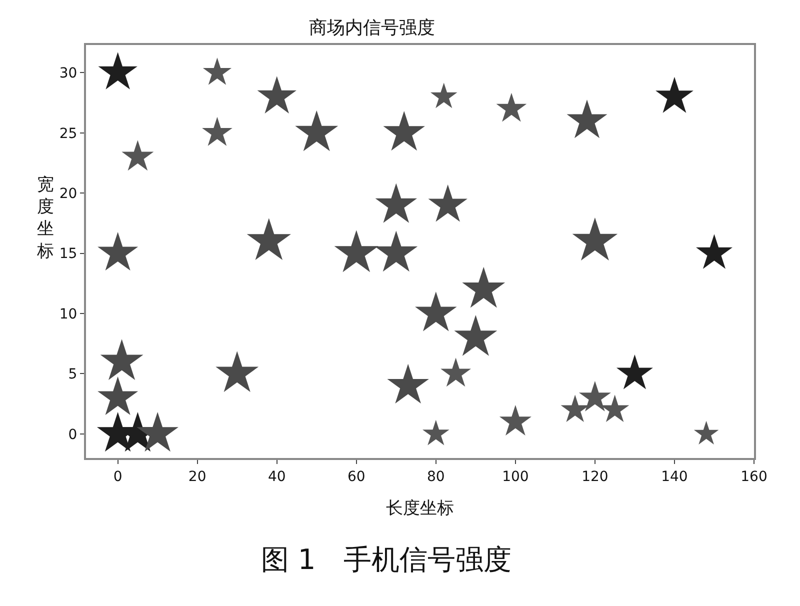 Image resolution: width=800 pixels, height=606 pixels. Describe the element at coordinates (420, 508) in the screenshot. I see `x-axis-title: 长度坐标` at that location.